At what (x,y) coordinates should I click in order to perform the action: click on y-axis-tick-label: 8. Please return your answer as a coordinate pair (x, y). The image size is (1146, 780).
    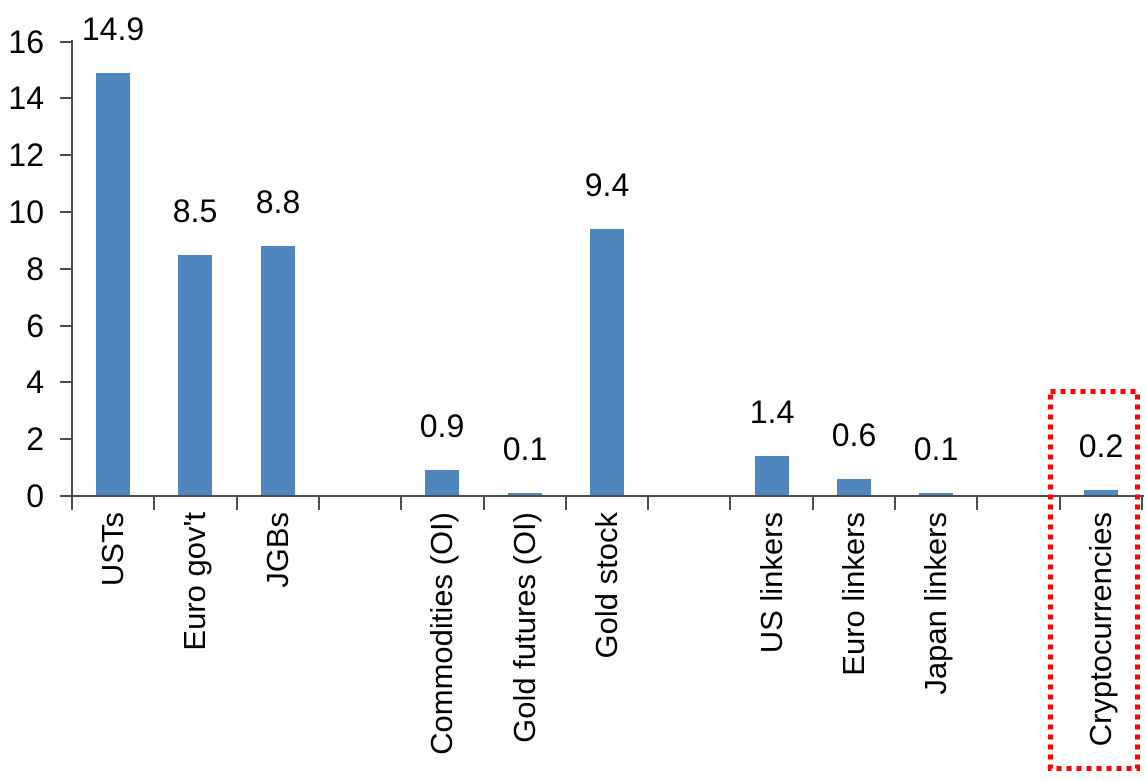
    Looking at the image, I should click on (35, 268).